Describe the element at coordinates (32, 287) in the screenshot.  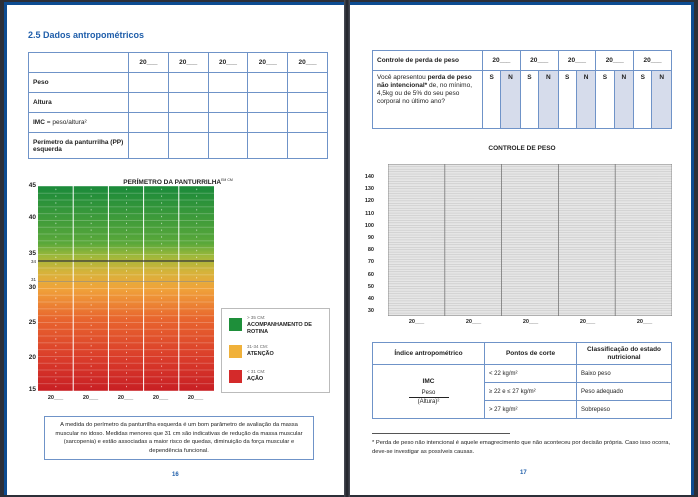
I see `y-tick: 30` at that location.